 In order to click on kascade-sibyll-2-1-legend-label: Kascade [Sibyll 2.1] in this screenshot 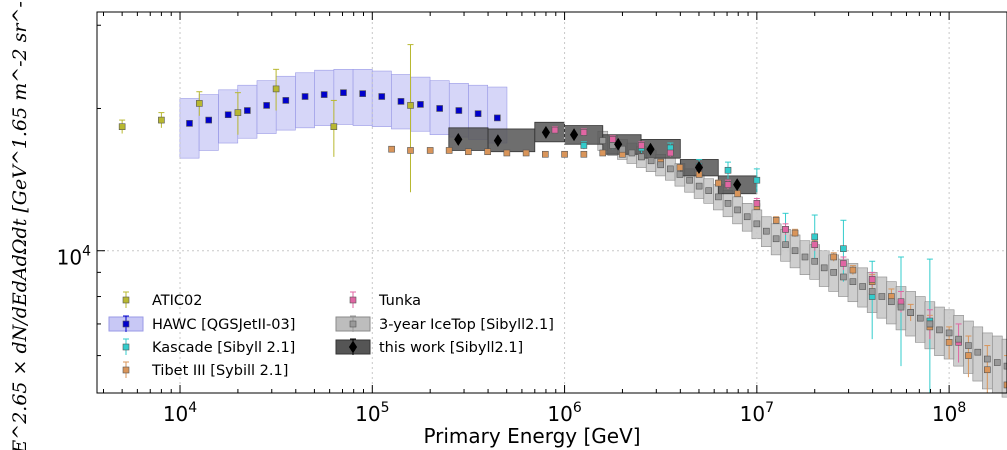, I will do `click(223, 348)`.